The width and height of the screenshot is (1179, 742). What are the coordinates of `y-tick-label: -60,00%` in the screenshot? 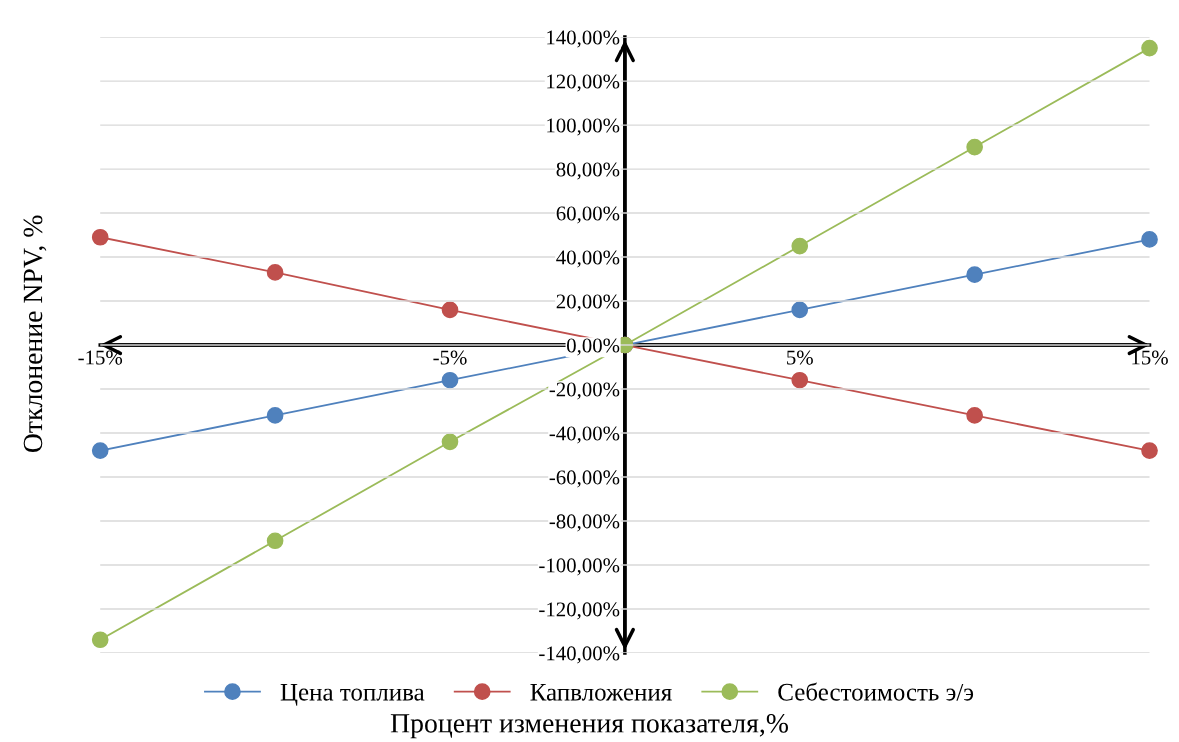 It's located at (584, 479).